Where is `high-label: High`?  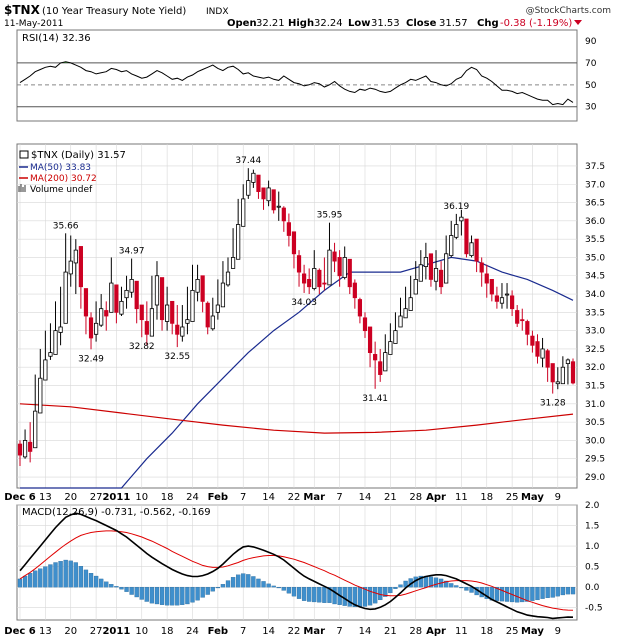 high-label: High is located at coordinates (301, 23).